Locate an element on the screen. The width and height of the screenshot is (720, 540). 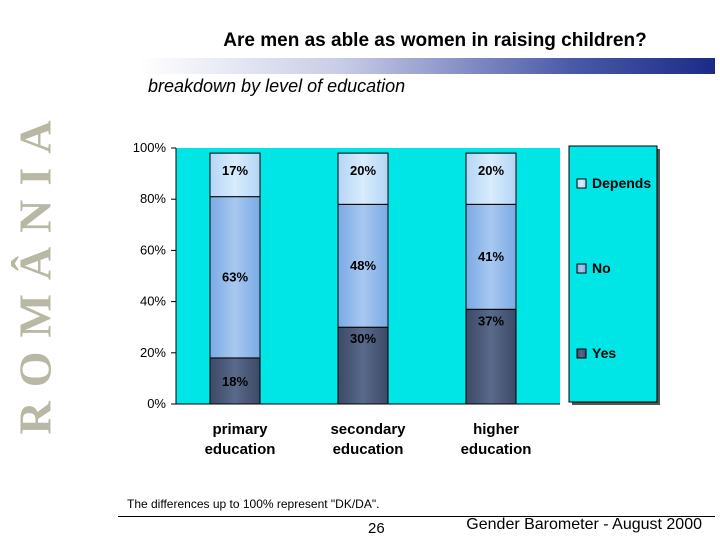
footer-credit: Gender Barometer - August 2000 is located at coordinates (584, 524).